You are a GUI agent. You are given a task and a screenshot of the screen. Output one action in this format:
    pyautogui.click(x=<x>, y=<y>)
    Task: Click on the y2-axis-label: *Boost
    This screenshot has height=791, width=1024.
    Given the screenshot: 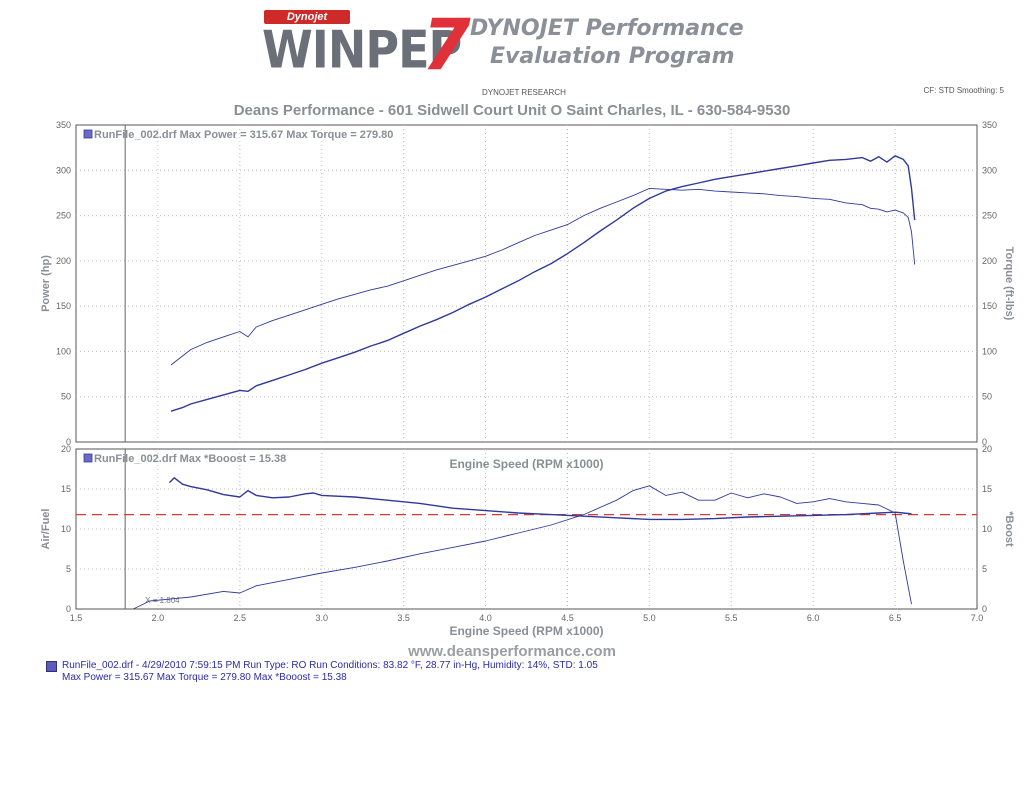 What is the action you would take?
    pyautogui.click(x=1009, y=529)
    